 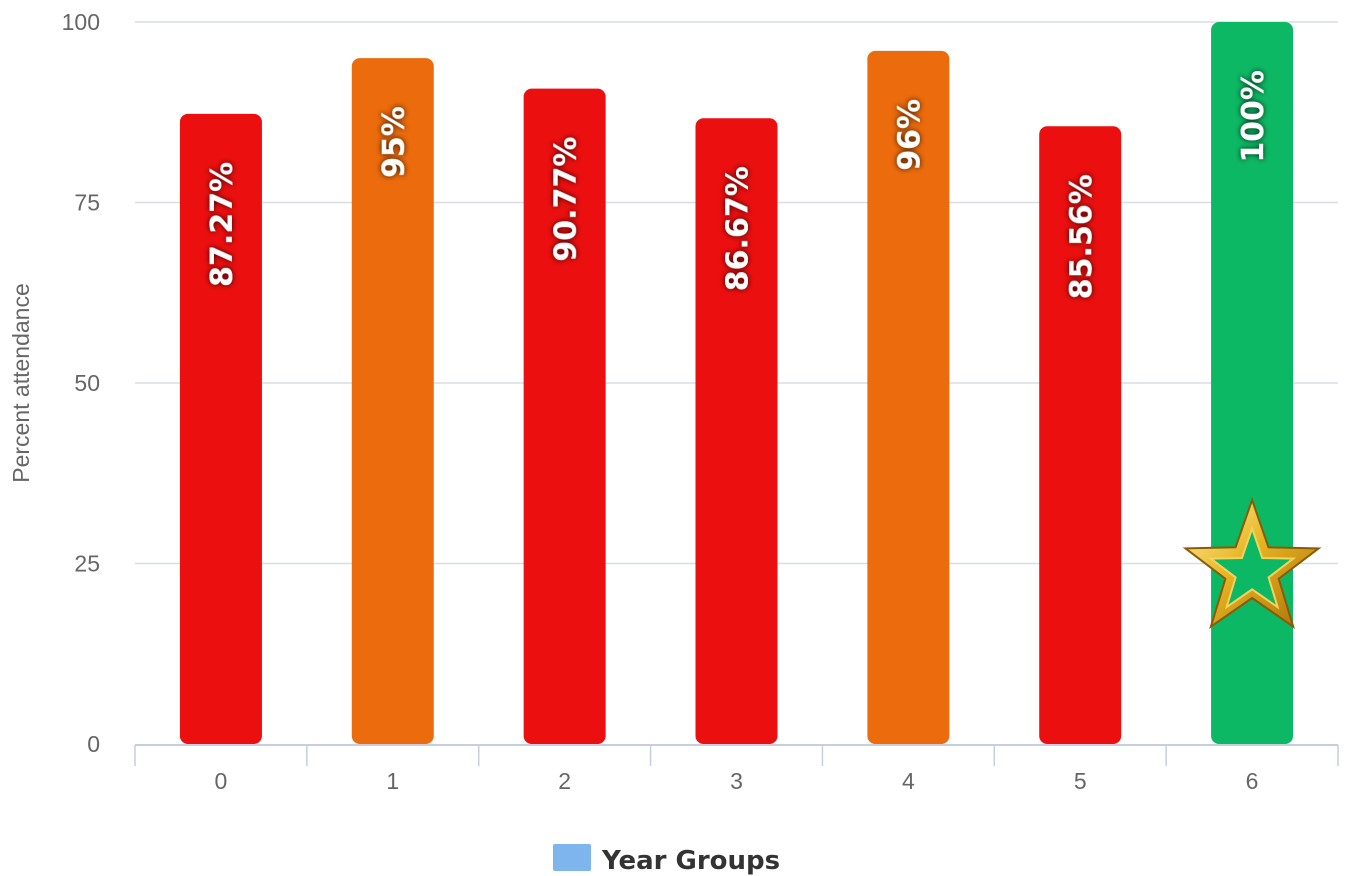 I want to click on y-axis-ticks: 0 25 50 75 100, so click(x=81, y=383).